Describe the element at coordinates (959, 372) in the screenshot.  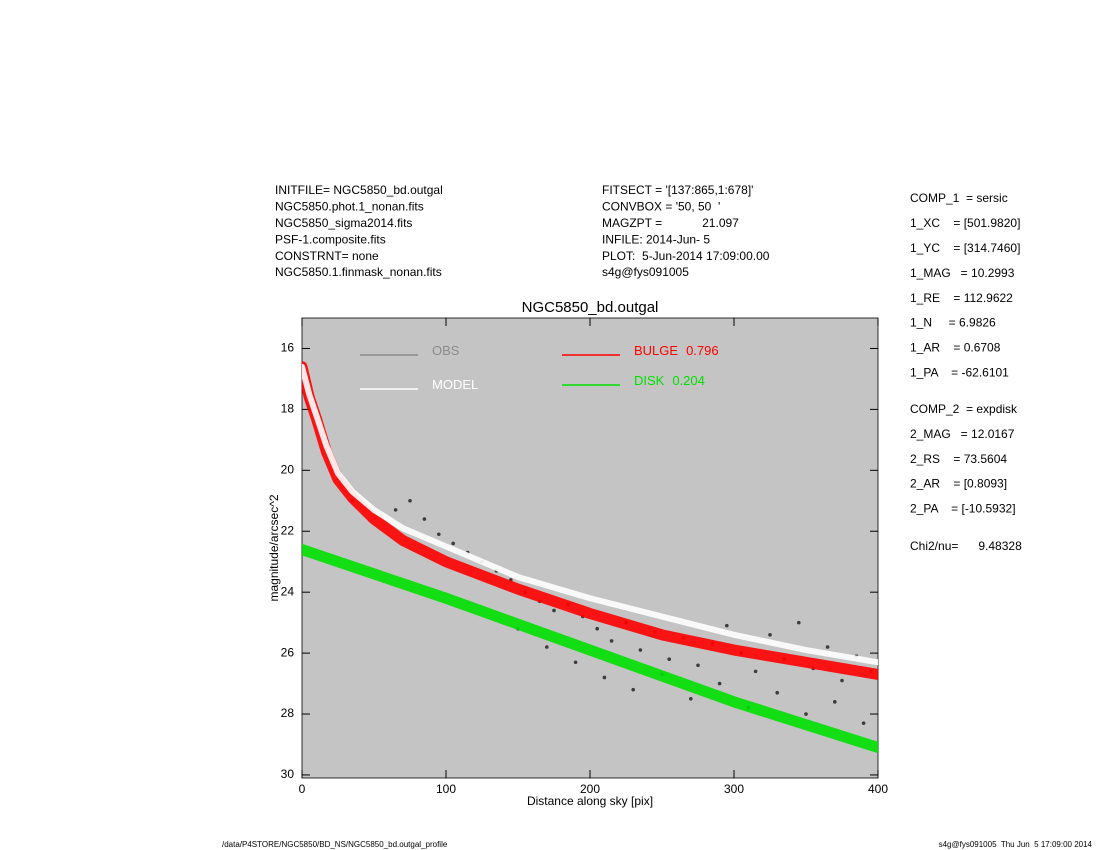
I see `comp1-param: 1_PA = -62.6101` at that location.